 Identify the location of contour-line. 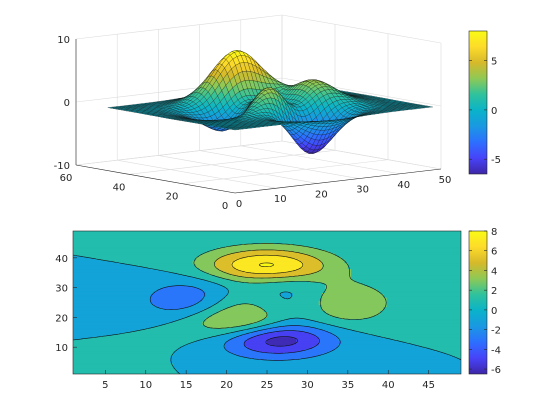
(281, 342).